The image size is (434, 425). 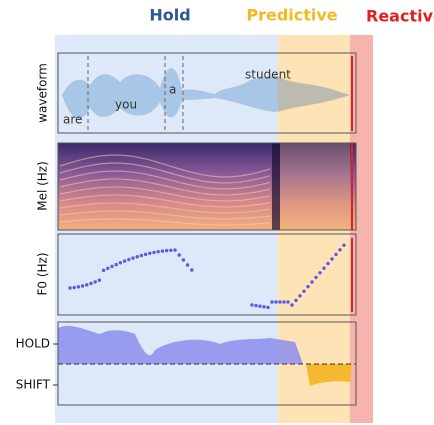 What do you see at coordinates (43, 93) in the screenshot?
I see `panel-label: waveform` at bounding box center [43, 93].